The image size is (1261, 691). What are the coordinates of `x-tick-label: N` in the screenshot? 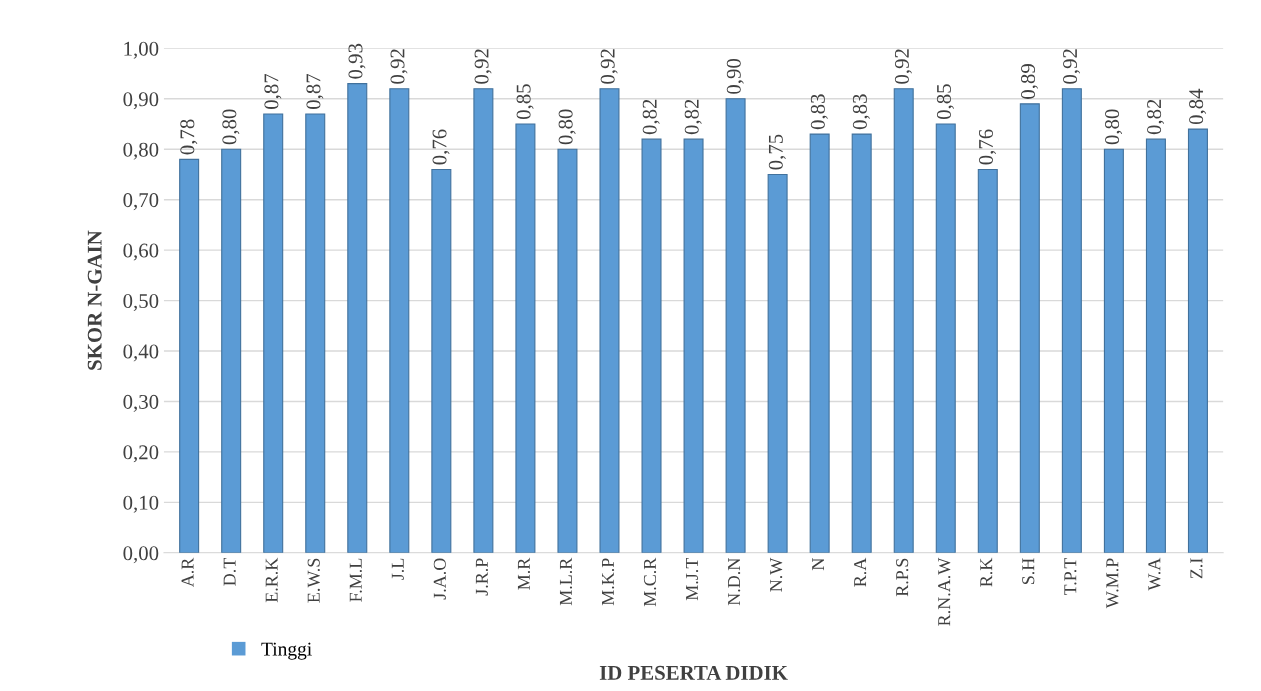 It's located at (818, 564).